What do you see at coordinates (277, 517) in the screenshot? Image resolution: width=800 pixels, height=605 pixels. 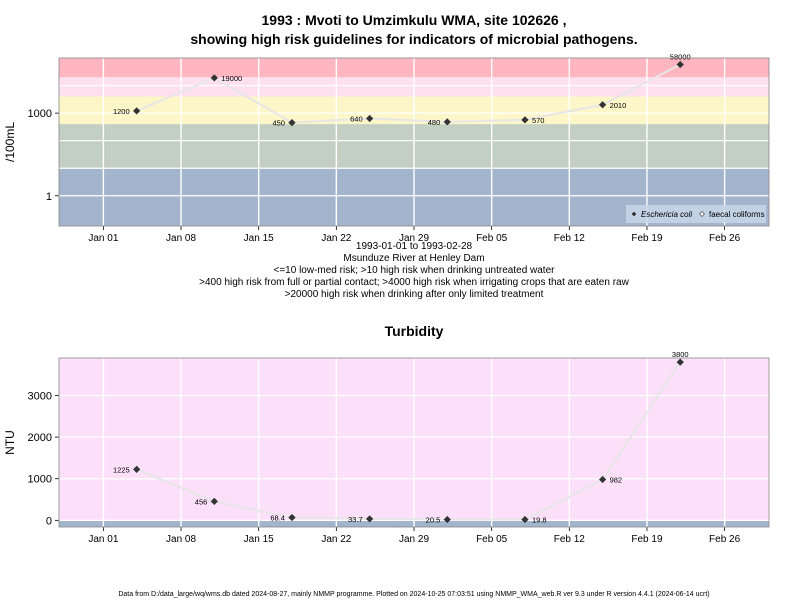 I see `data-label: 68.4` at bounding box center [277, 517].